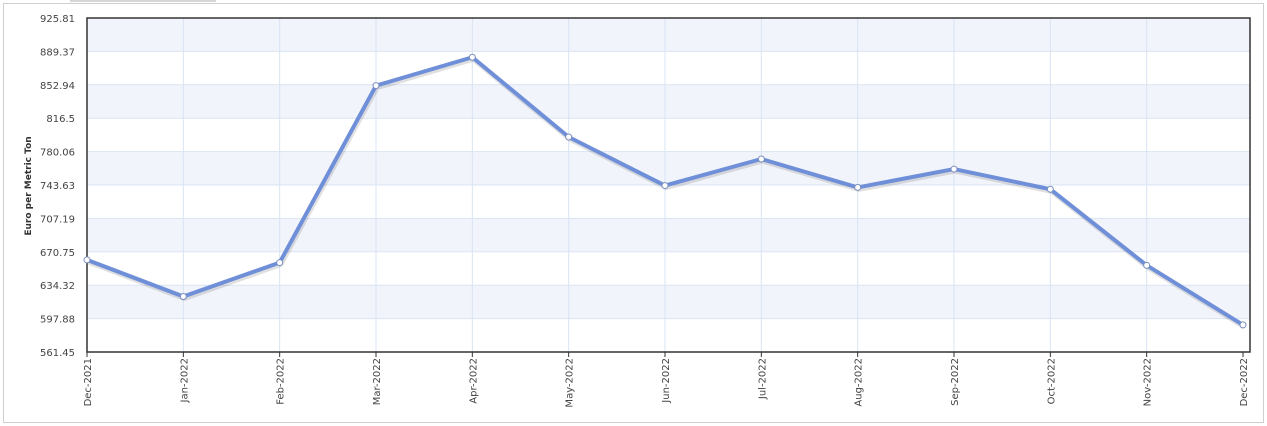  I want to click on y-tick-label: 561.45, so click(57, 353).